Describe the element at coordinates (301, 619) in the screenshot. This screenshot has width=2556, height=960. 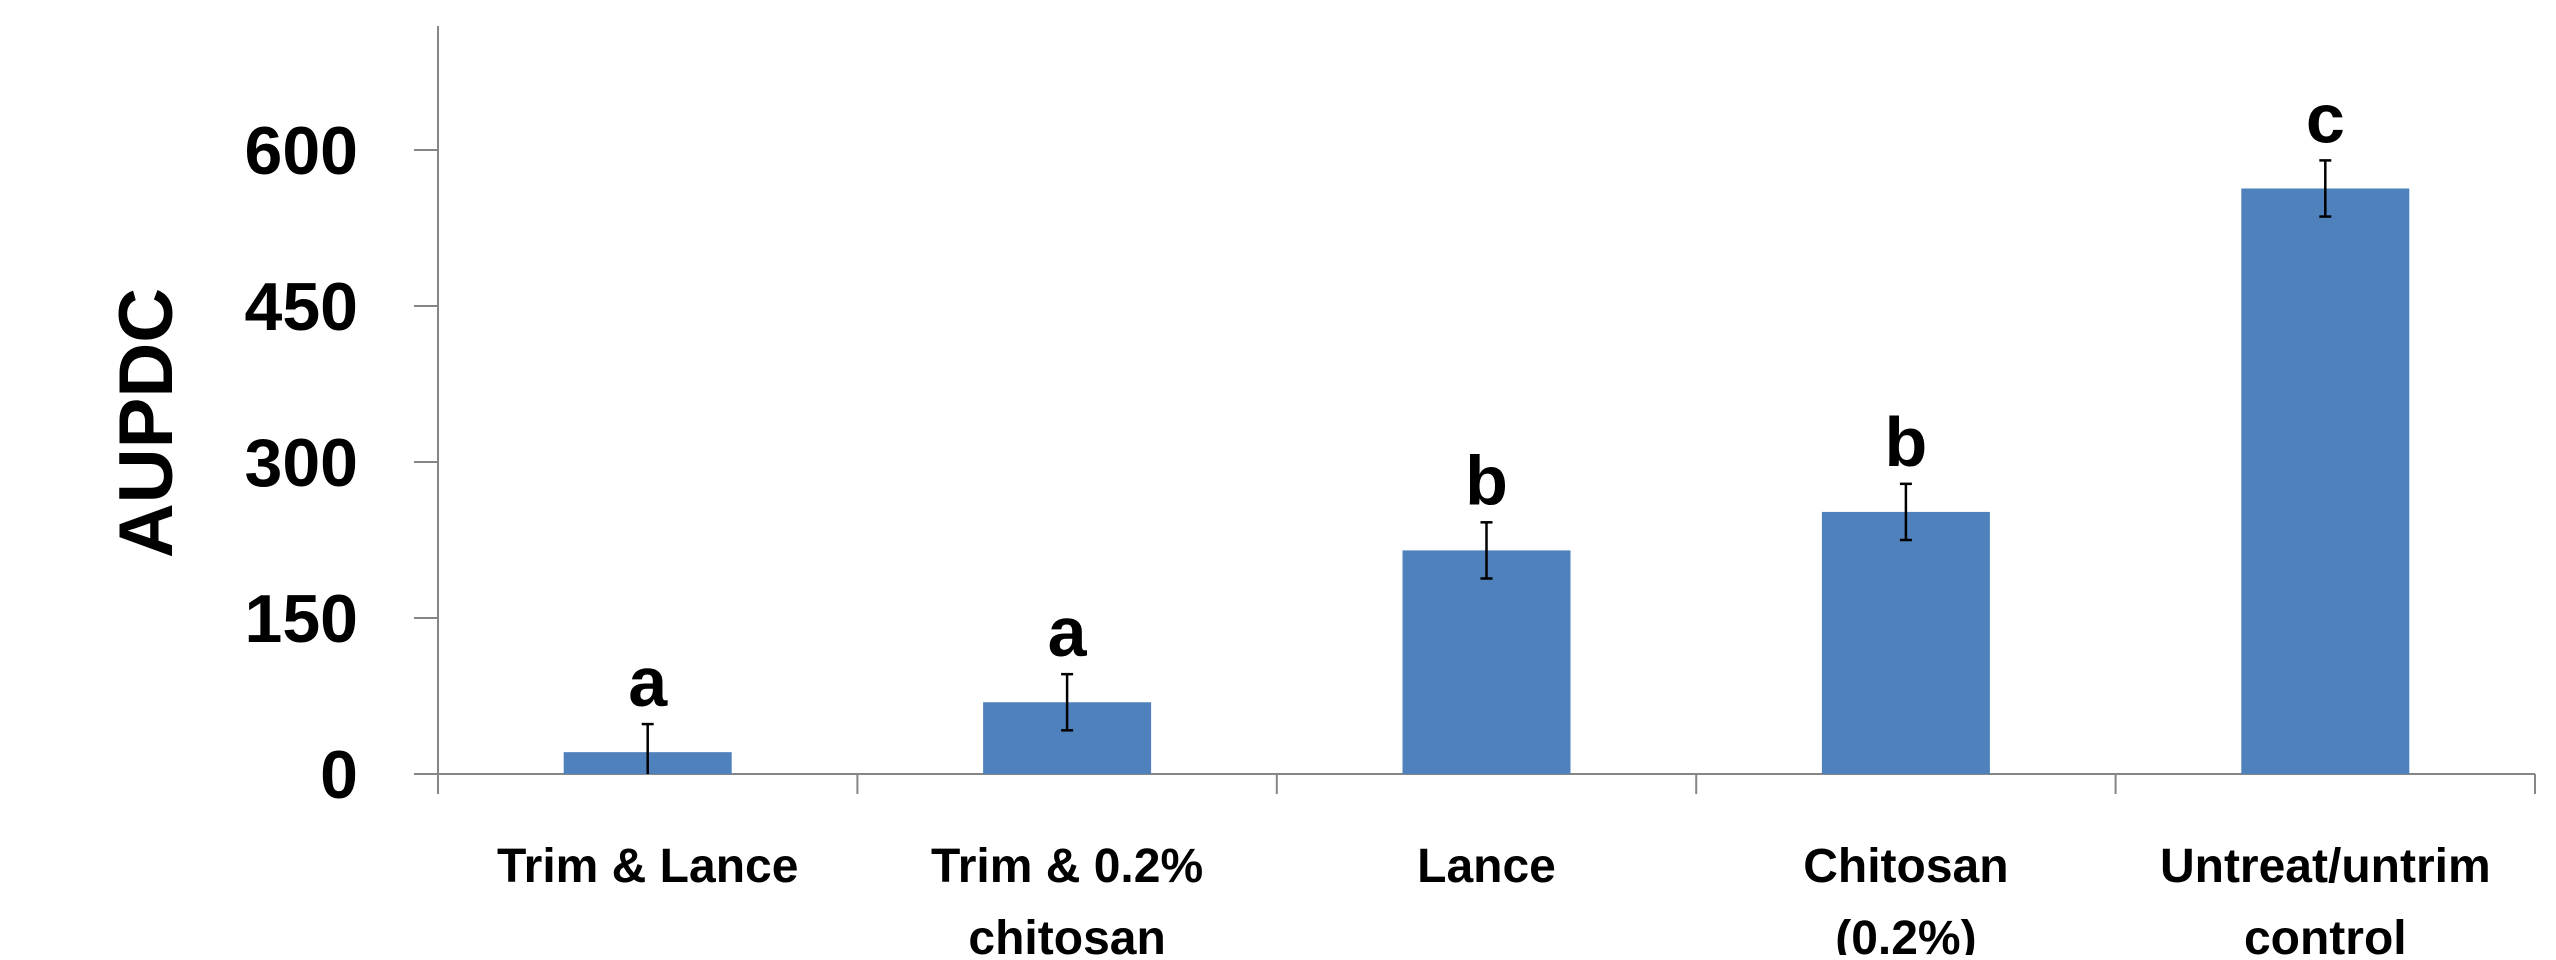
I see `y-tick-label-1: 150` at that location.